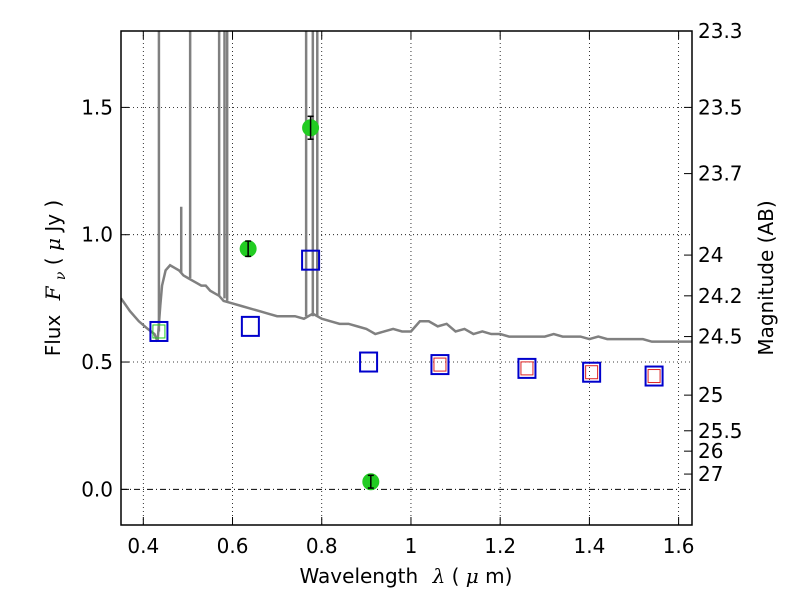 This screenshot has height=600, width=800. I want to click on y-tick-label: 1.0, so click(97, 235).